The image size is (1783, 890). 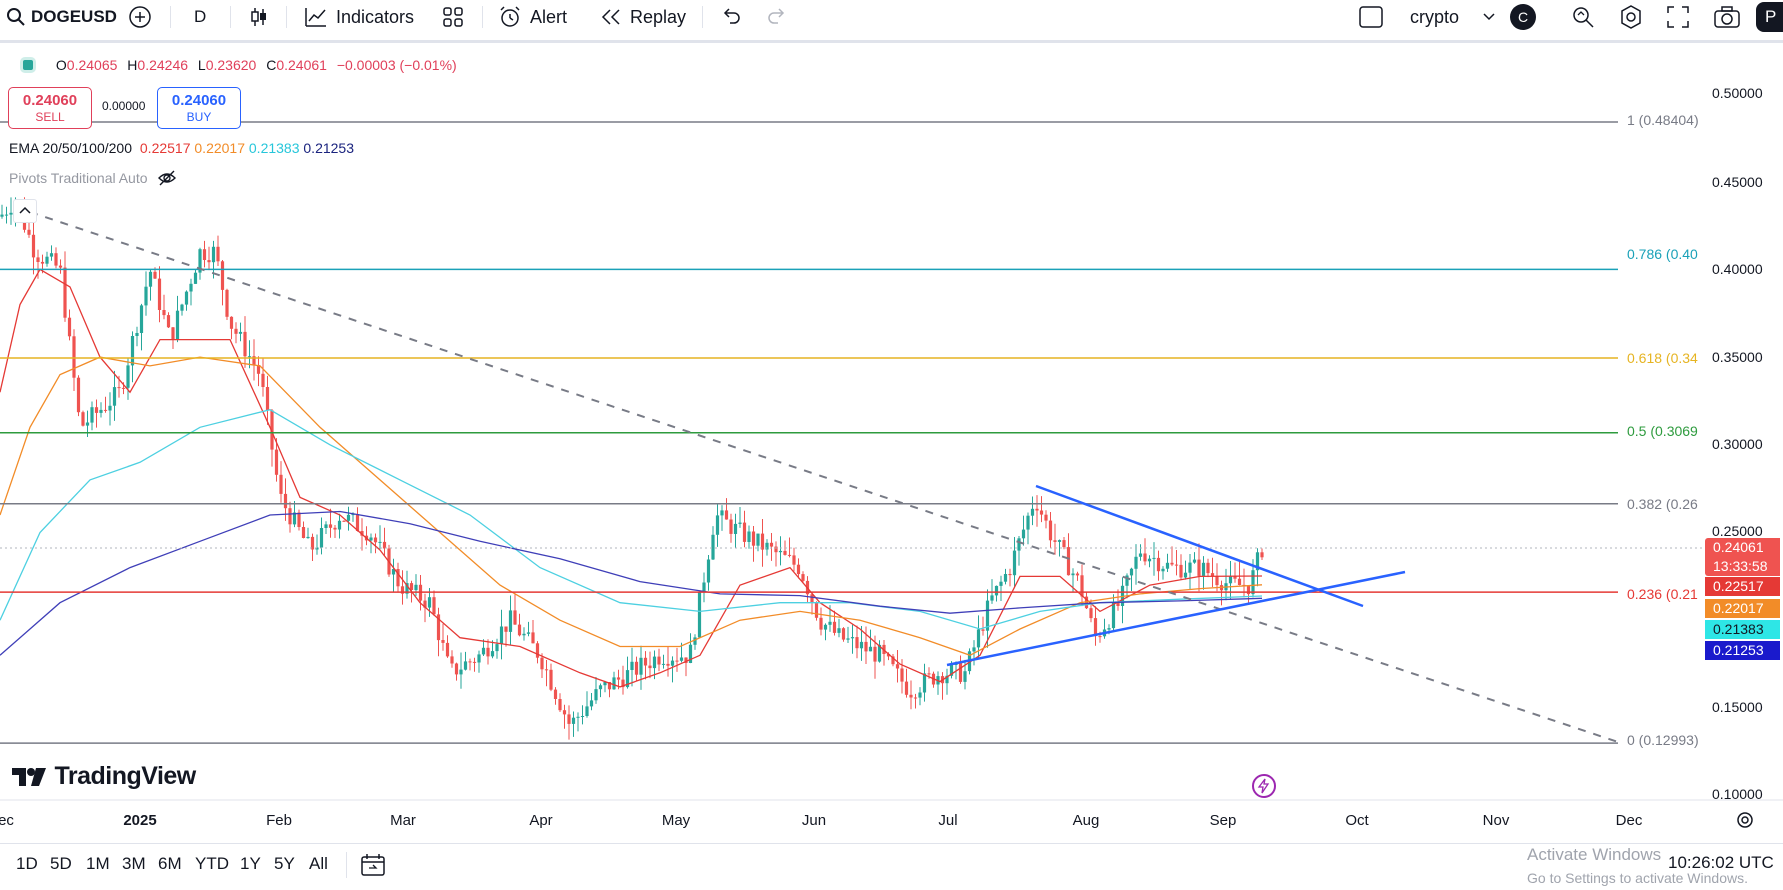 I want to click on user-avatar: C, so click(x=1523, y=17).